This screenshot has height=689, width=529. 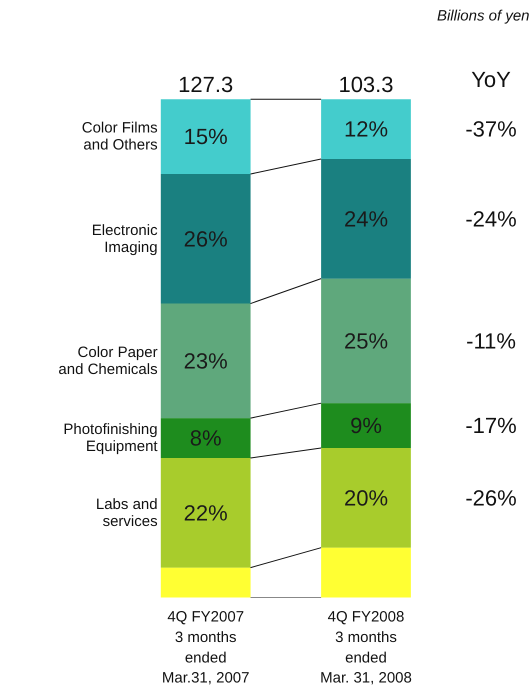 I want to click on data-label: 12%, so click(x=366, y=129).